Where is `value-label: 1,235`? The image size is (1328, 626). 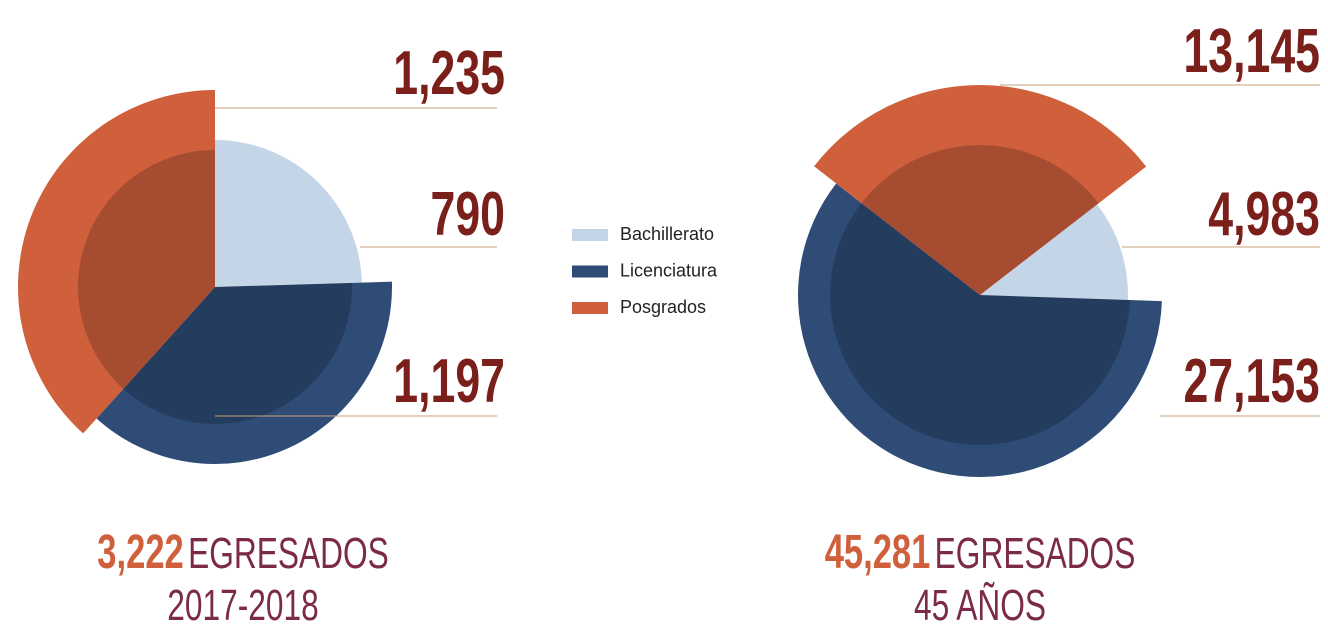 value-label: 1,235 is located at coordinates (449, 73).